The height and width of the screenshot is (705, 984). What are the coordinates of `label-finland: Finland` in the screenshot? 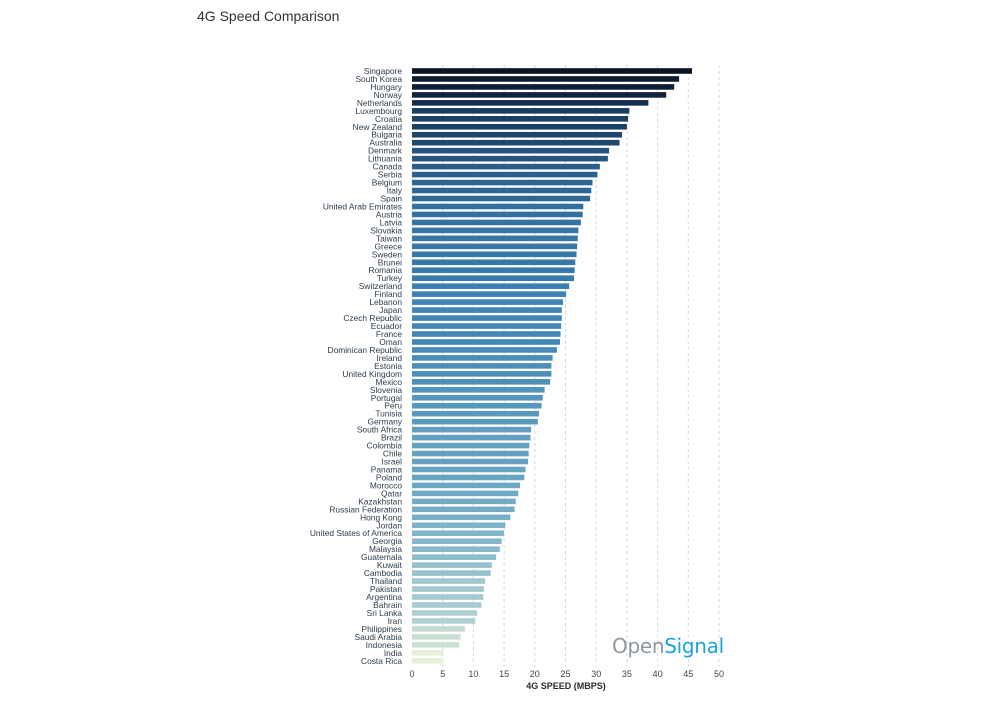 It's located at (389, 294).